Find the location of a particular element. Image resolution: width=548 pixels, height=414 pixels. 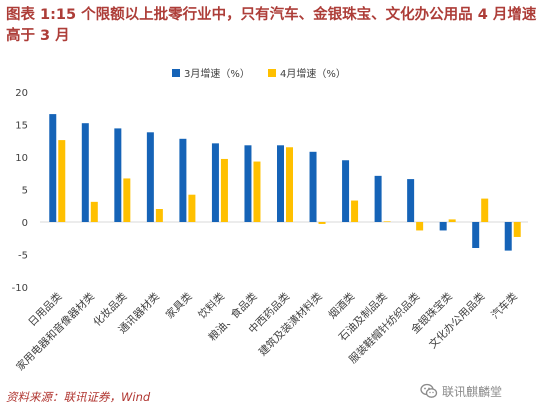

y-tick-label: 15 is located at coordinates (21, 126).